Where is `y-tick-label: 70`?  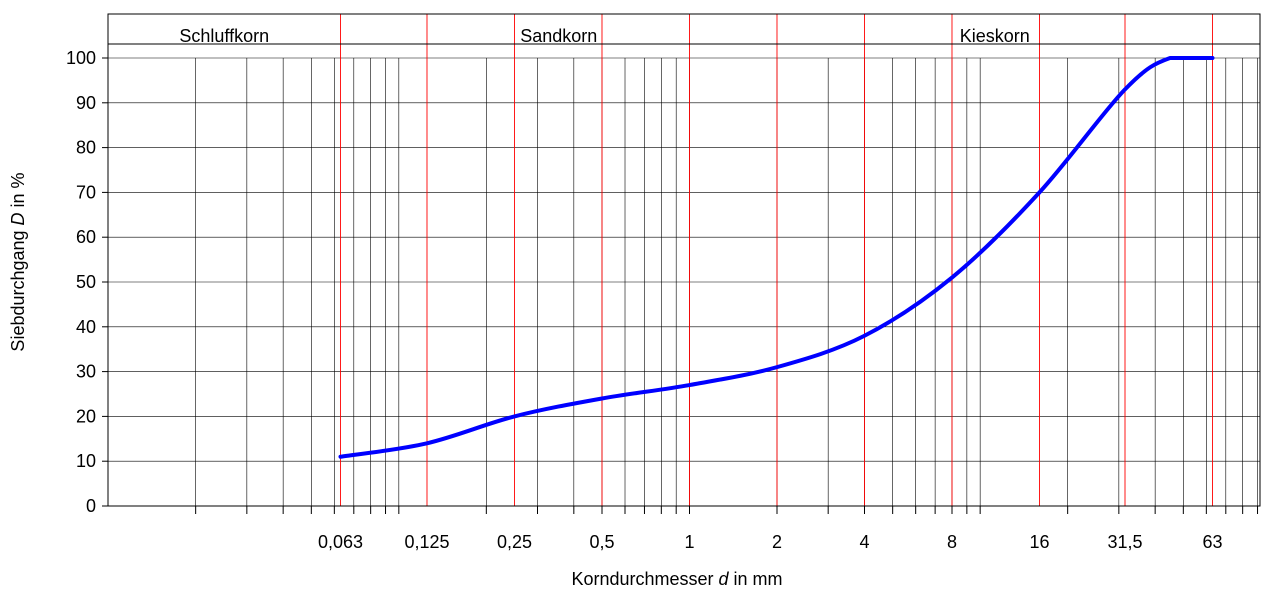
y-tick-label: 70 is located at coordinates (86, 192).